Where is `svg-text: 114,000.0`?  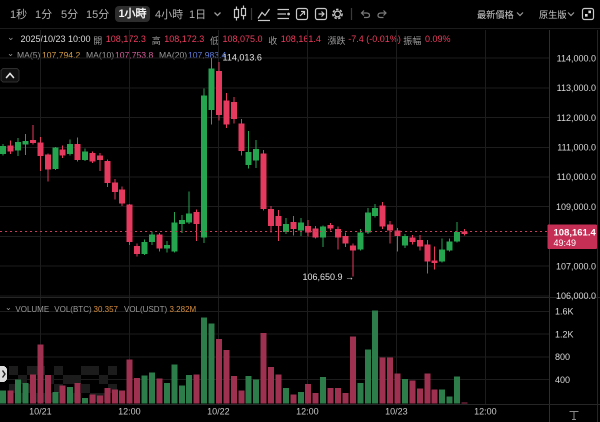 svg-text: 114,000.0 is located at coordinates (576, 58).